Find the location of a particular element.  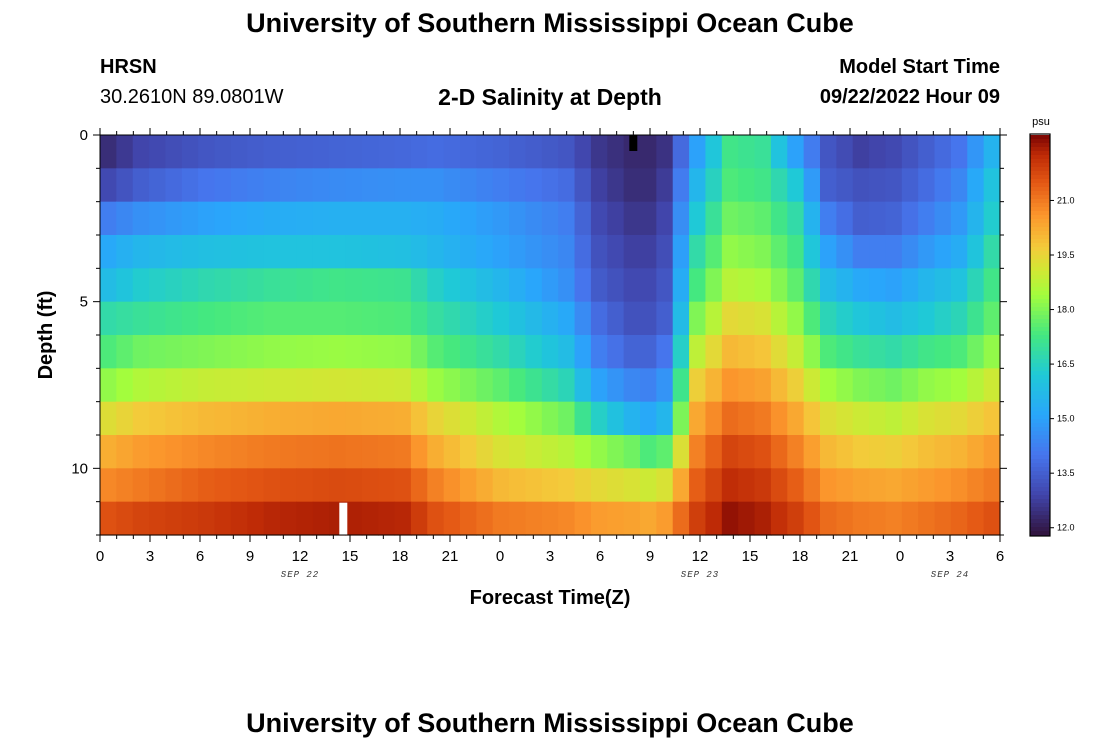

y-axis-tick-labels: 0 5 10 is located at coordinates (79, 302).